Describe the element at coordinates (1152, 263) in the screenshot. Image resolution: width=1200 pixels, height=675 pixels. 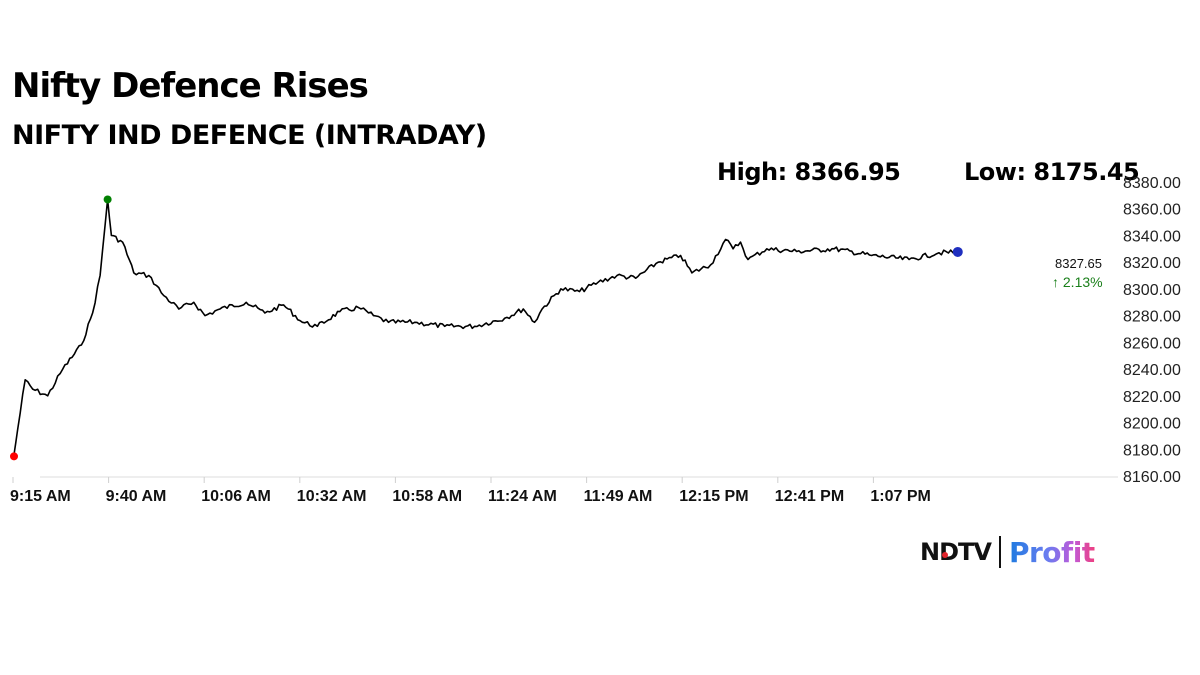
I see `y-tick-label: 8320.00` at that location.